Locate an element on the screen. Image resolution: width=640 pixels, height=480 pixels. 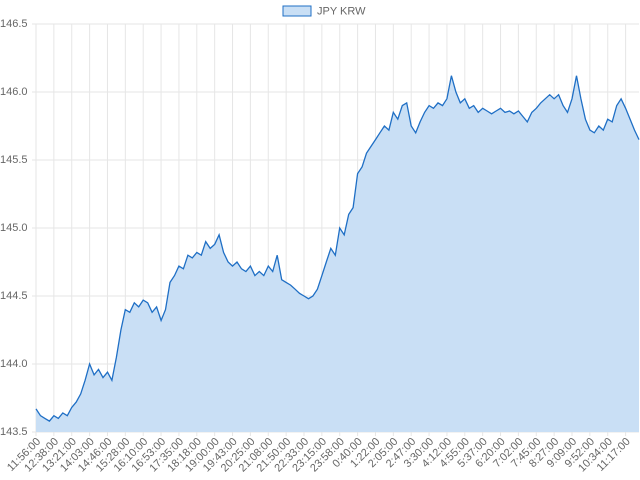
y-tick-label: 146.5 is located at coordinates (14, 24).